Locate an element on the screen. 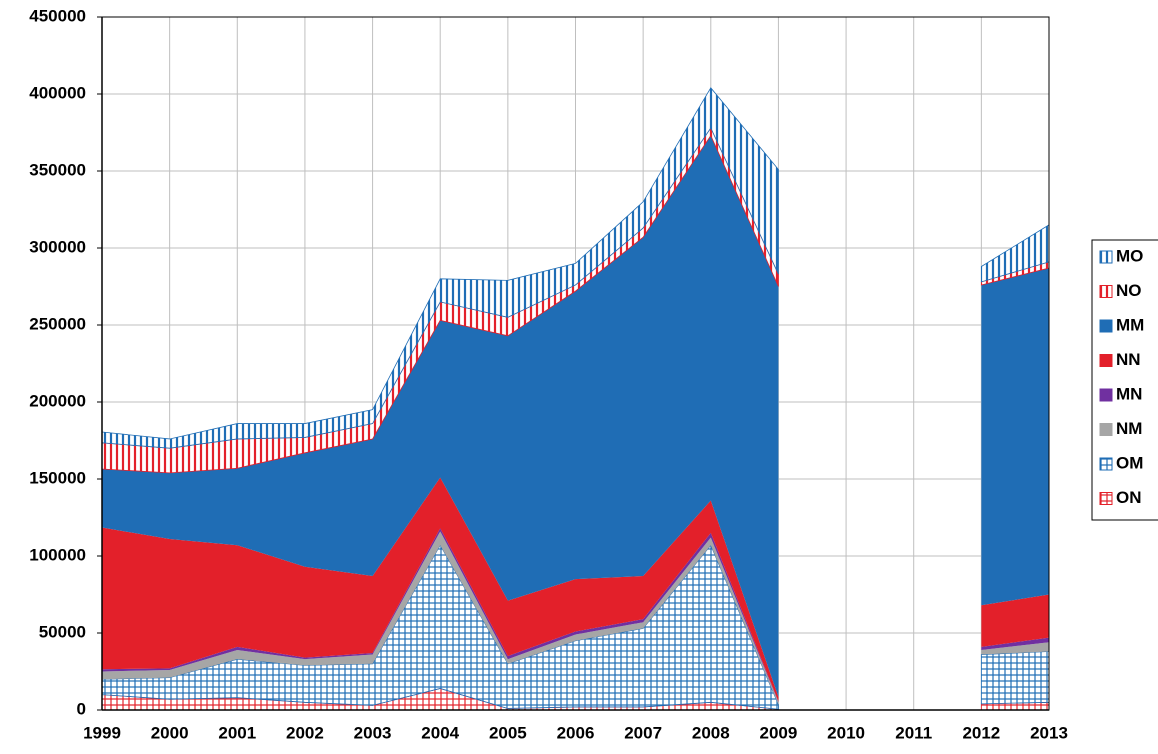 Image resolution: width=1158 pixels, height=754 pixels. y-tick-label: 250000 is located at coordinates (57, 323).